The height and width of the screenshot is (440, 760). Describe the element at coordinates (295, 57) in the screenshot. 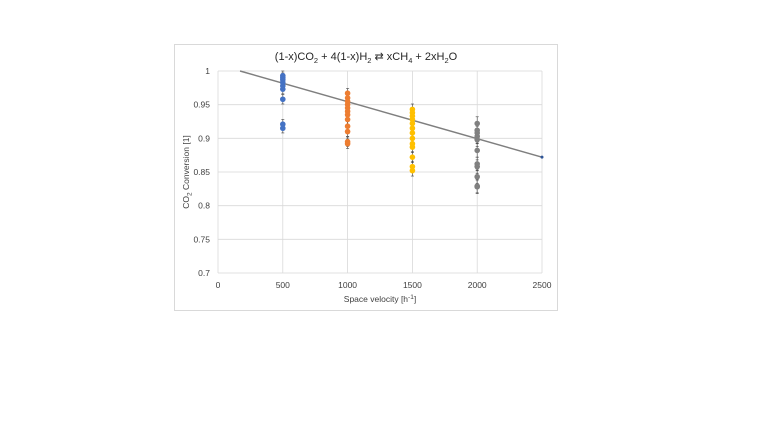

I see `title-segment: (1-x)CO` at that location.